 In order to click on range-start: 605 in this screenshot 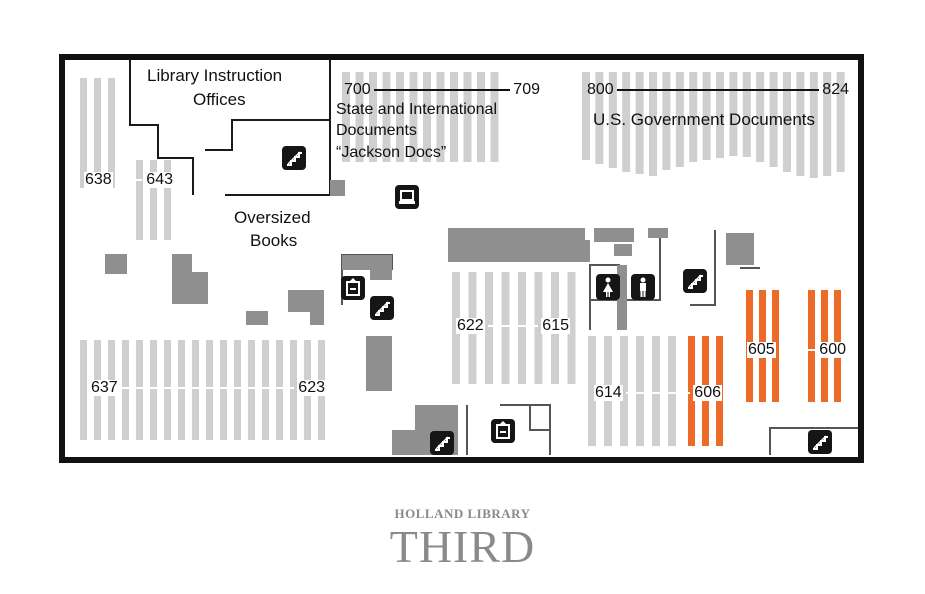, I will do `click(761, 349)`.